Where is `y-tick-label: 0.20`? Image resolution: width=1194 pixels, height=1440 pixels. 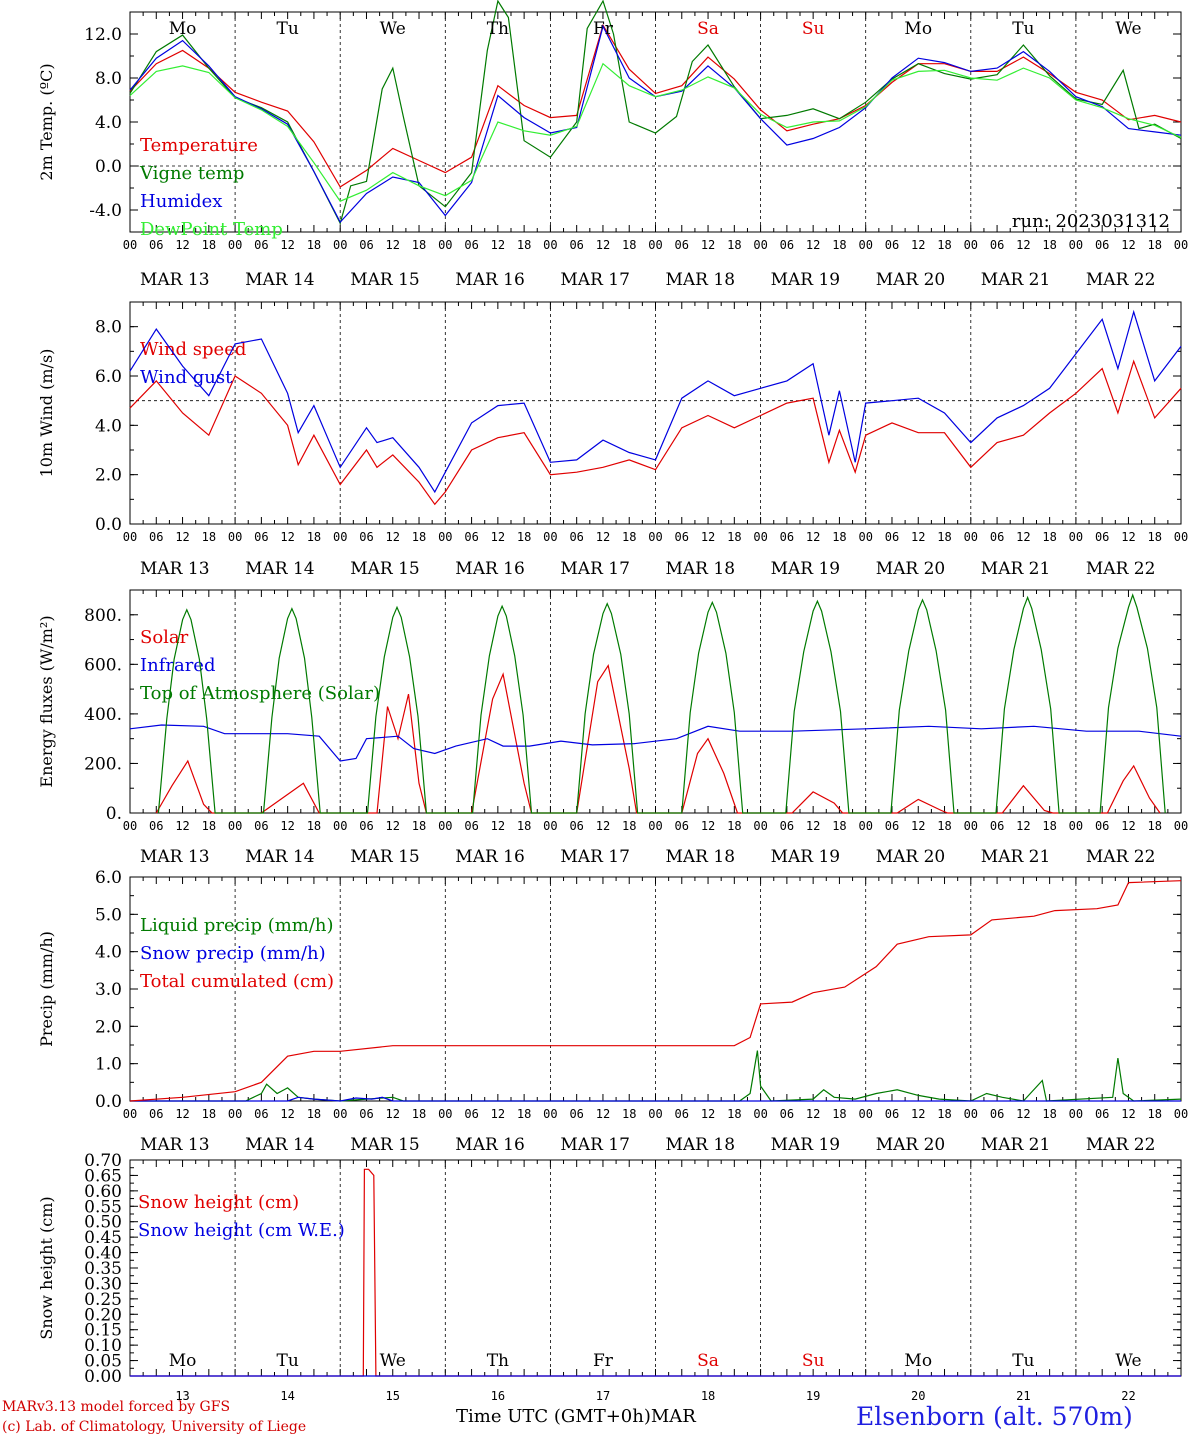
y-tick-label: 0.20 is located at coordinates (103, 1315).